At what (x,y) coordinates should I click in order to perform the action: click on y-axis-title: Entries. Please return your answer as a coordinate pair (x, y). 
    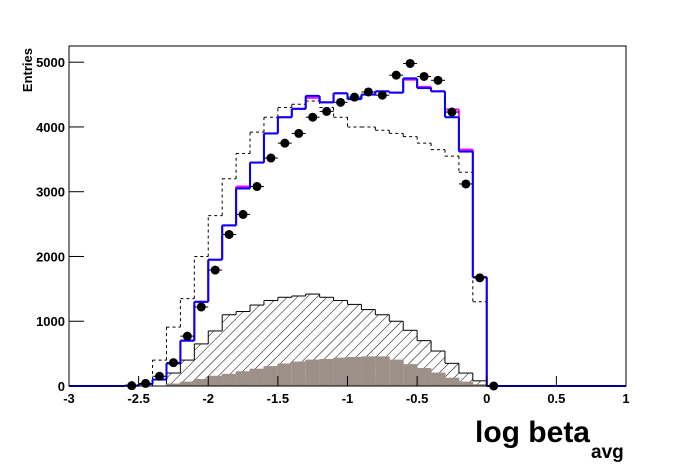
    Looking at the image, I should click on (27, 70).